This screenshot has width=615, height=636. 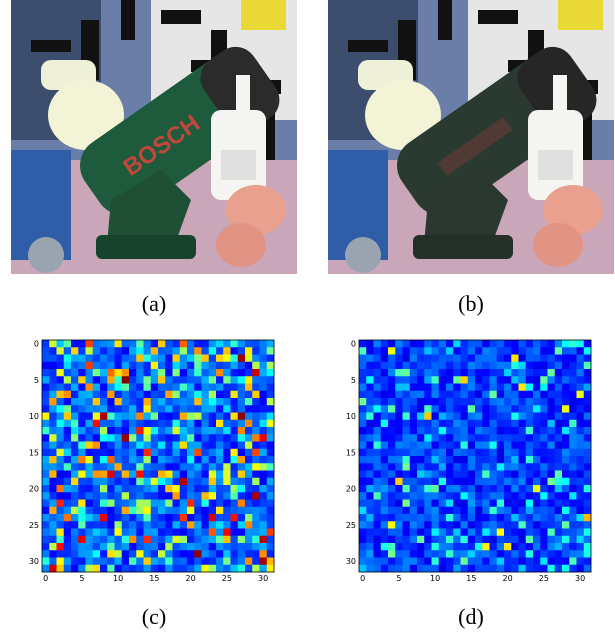 What do you see at coordinates (580, 578) in the screenshot?
I see `x-tick-label: 30` at bounding box center [580, 578].